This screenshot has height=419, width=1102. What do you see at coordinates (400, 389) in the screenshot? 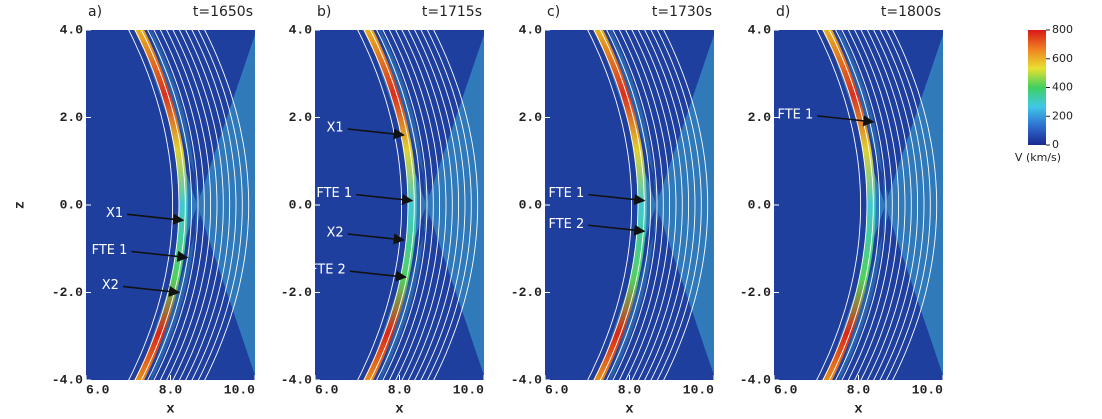
I see `x-tick-label: 8.0` at bounding box center [400, 389].